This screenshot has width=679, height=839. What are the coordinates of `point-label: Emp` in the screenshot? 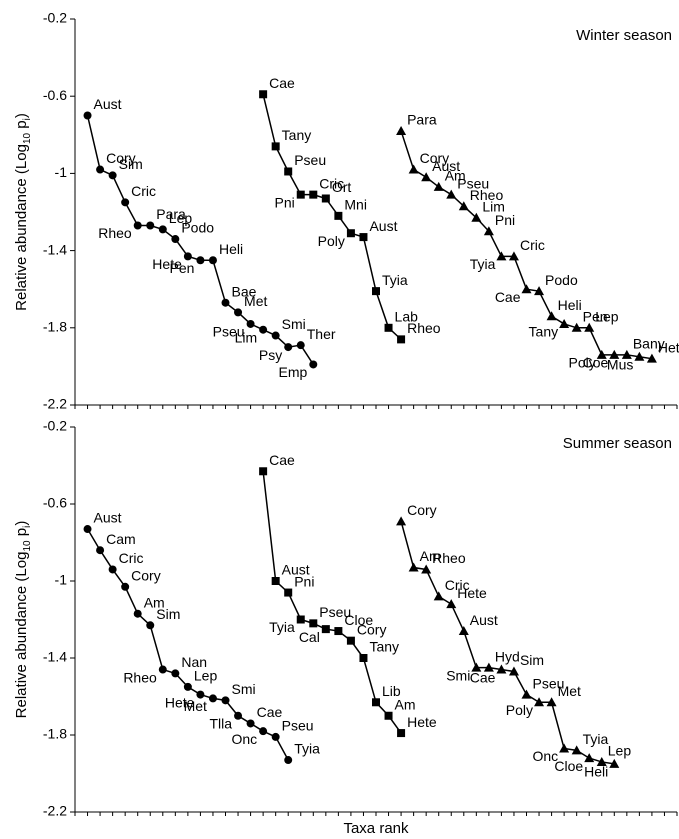 It's located at (292, 372).